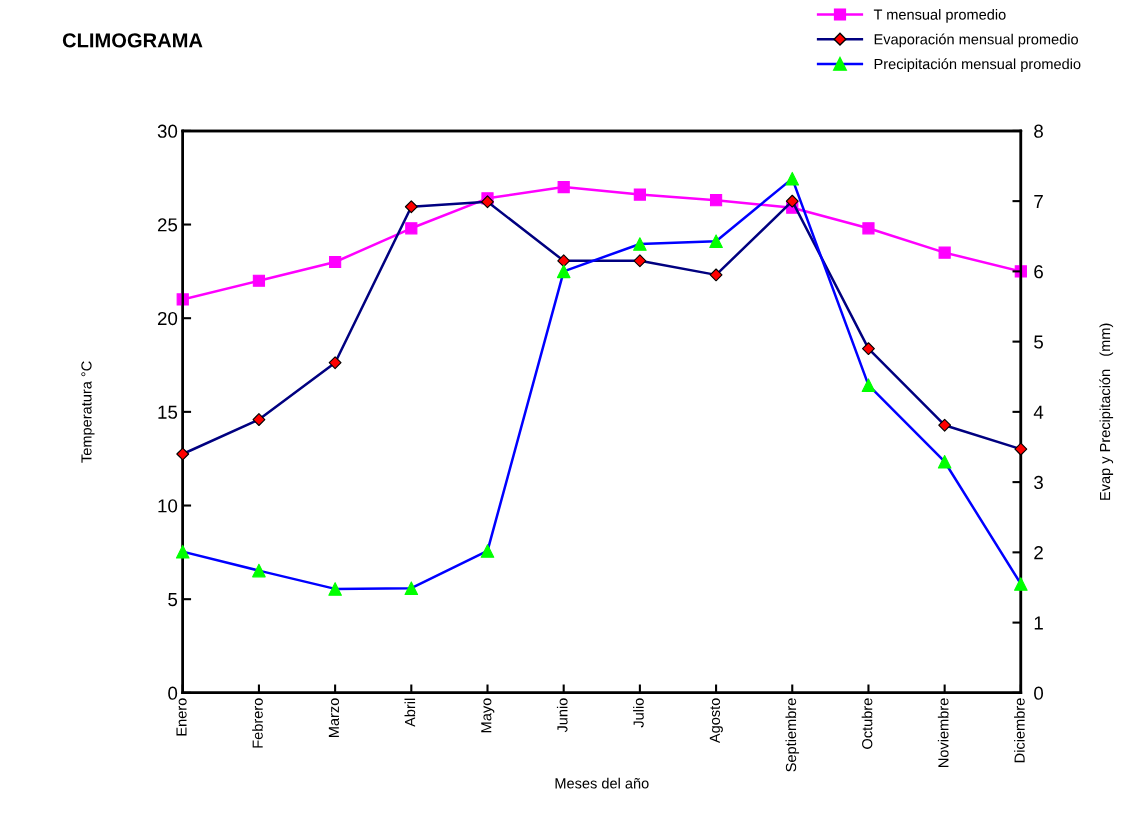 Image resolution: width=1128 pixels, height=818 pixels. What do you see at coordinates (1106, 411) in the screenshot?
I see `y2-axis-title: Evap y Precipitación (mm)` at bounding box center [1106, 411].